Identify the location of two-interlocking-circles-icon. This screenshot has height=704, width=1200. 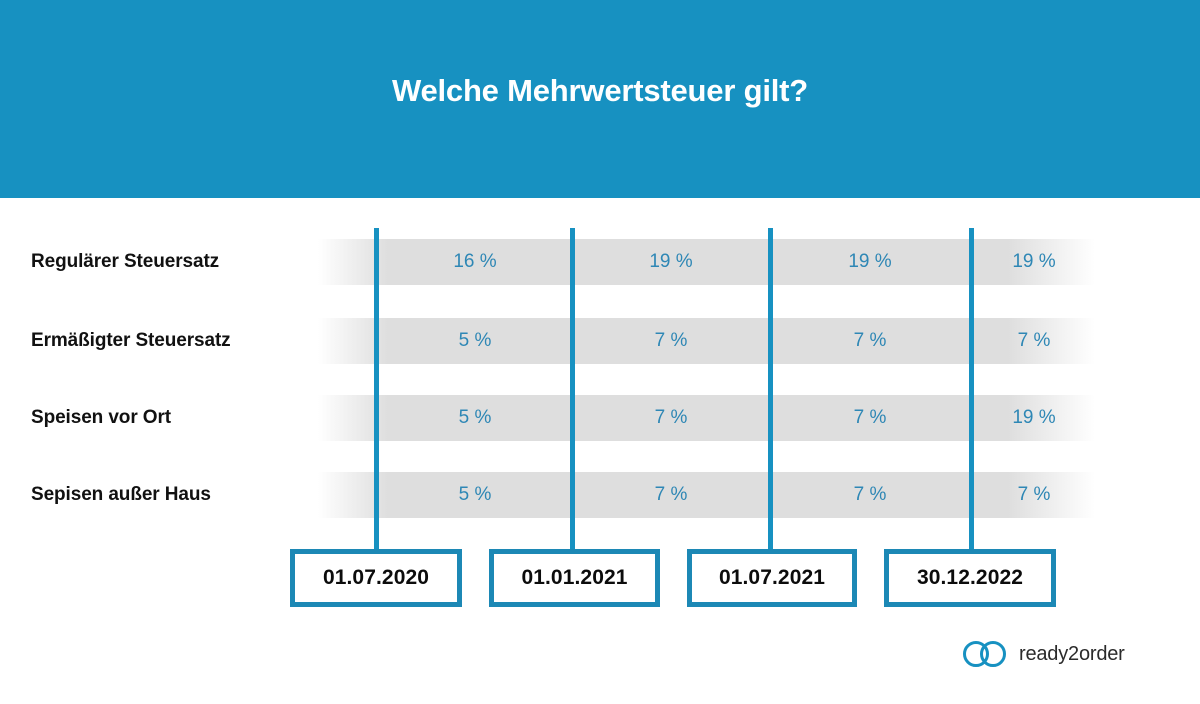
(984, 654).